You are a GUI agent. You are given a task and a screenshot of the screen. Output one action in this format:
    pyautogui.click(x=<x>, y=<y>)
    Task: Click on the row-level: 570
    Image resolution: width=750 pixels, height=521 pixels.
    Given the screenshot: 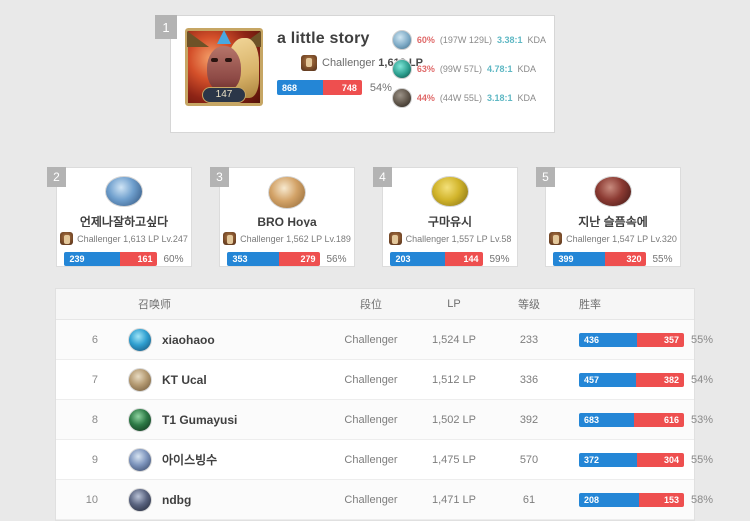 What is the action you would take?
    pyautogui.click(x=529, y=459)
    